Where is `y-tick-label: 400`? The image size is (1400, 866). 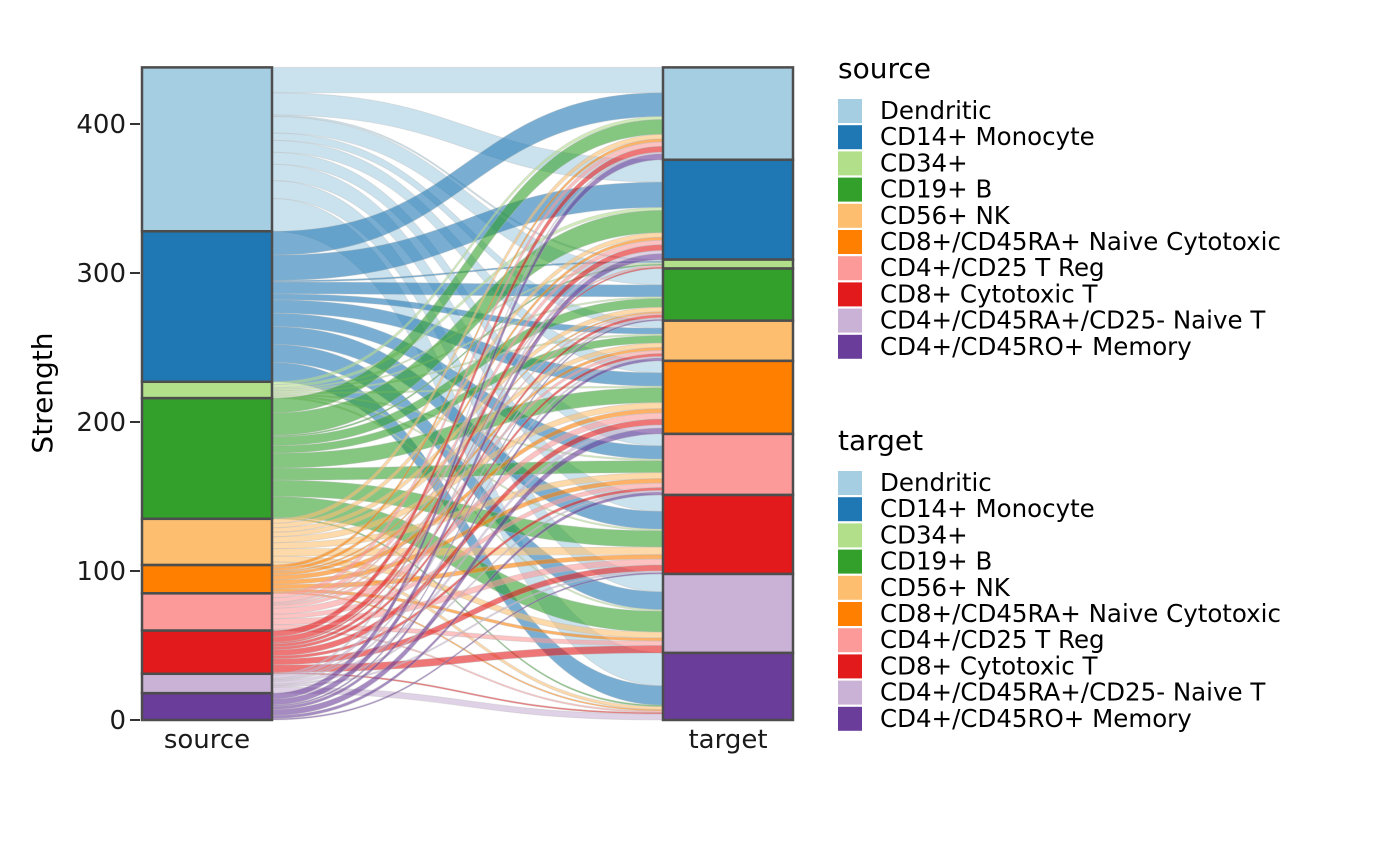 y-tick-label: 400 is located at coordinates (101, 125).